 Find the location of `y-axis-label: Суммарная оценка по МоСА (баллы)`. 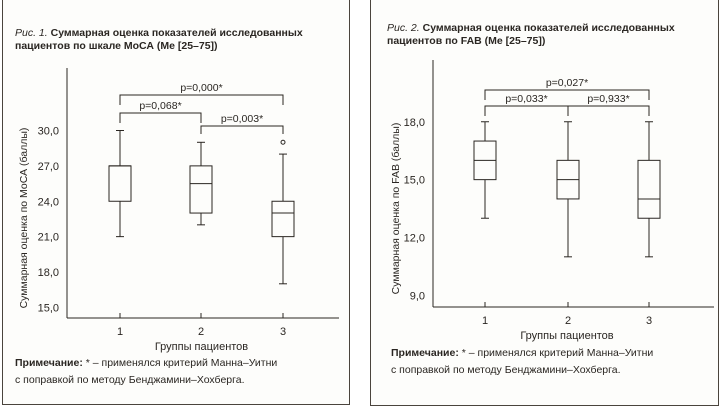

y-axis-label: Суммарная оценка по МоСА (баллы) is located at coordinates (24, 218).